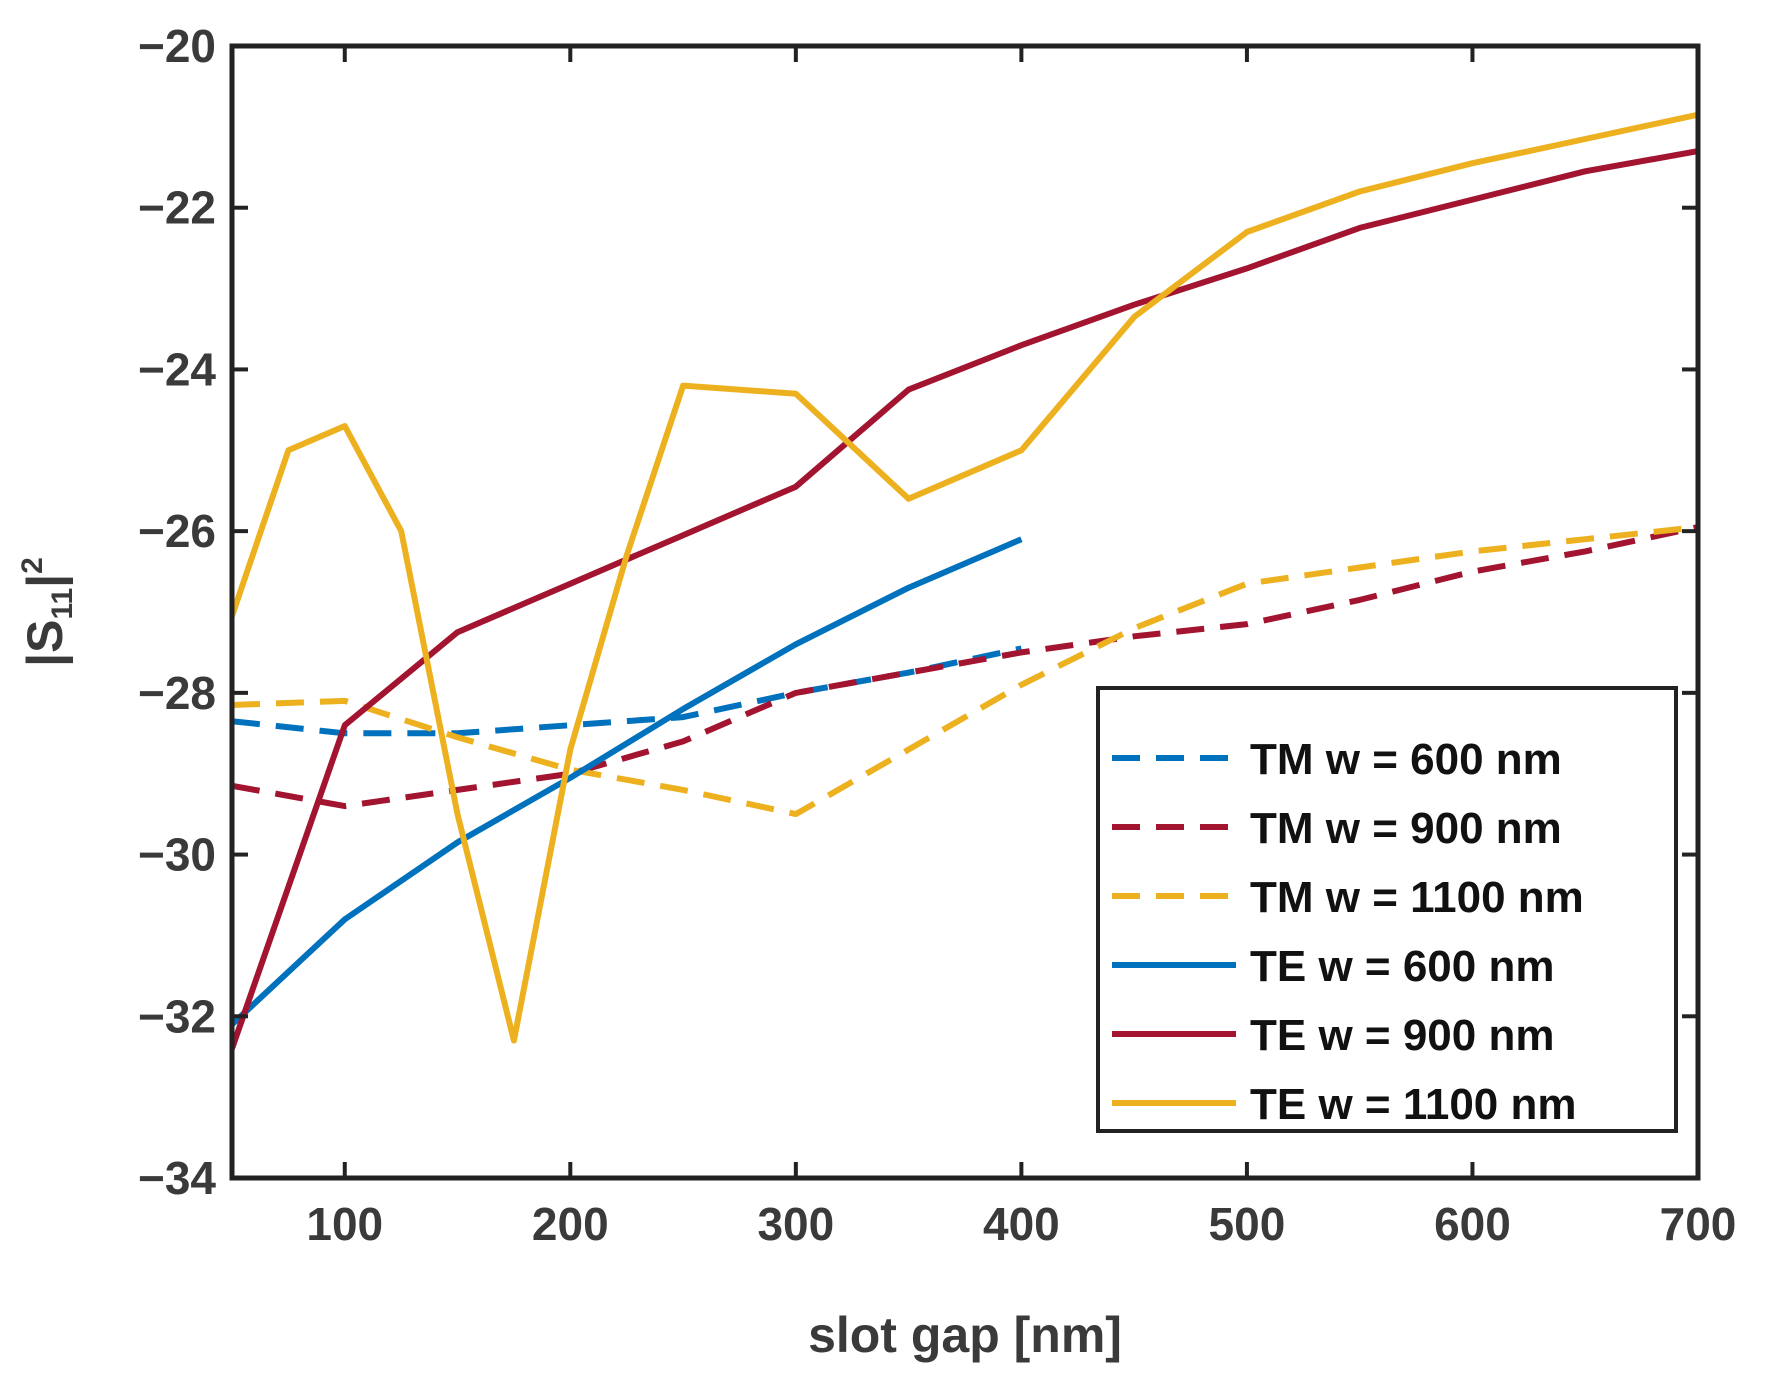  Describe the element at coordinates (1402, 1035) in the screenshot. I see `legend-label-4: TE w = 900 nm` at that location.